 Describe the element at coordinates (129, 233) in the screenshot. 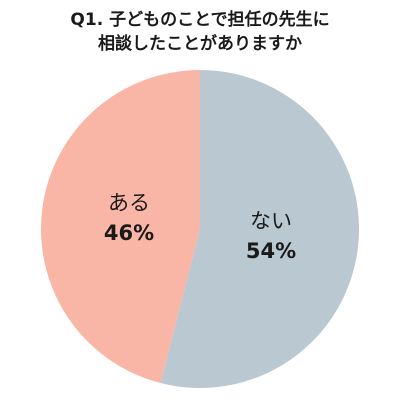

I see `value-label: 46%` at that location.